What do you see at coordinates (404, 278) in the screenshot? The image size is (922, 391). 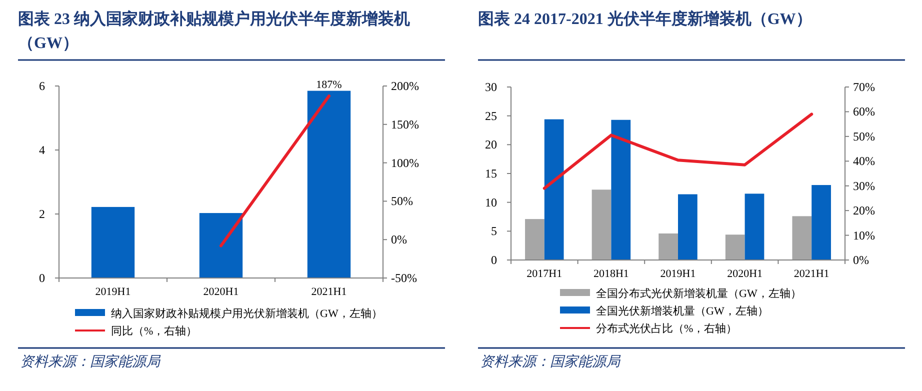 I see `y2-tick-label: -50%` at bounding box center [404, 278].